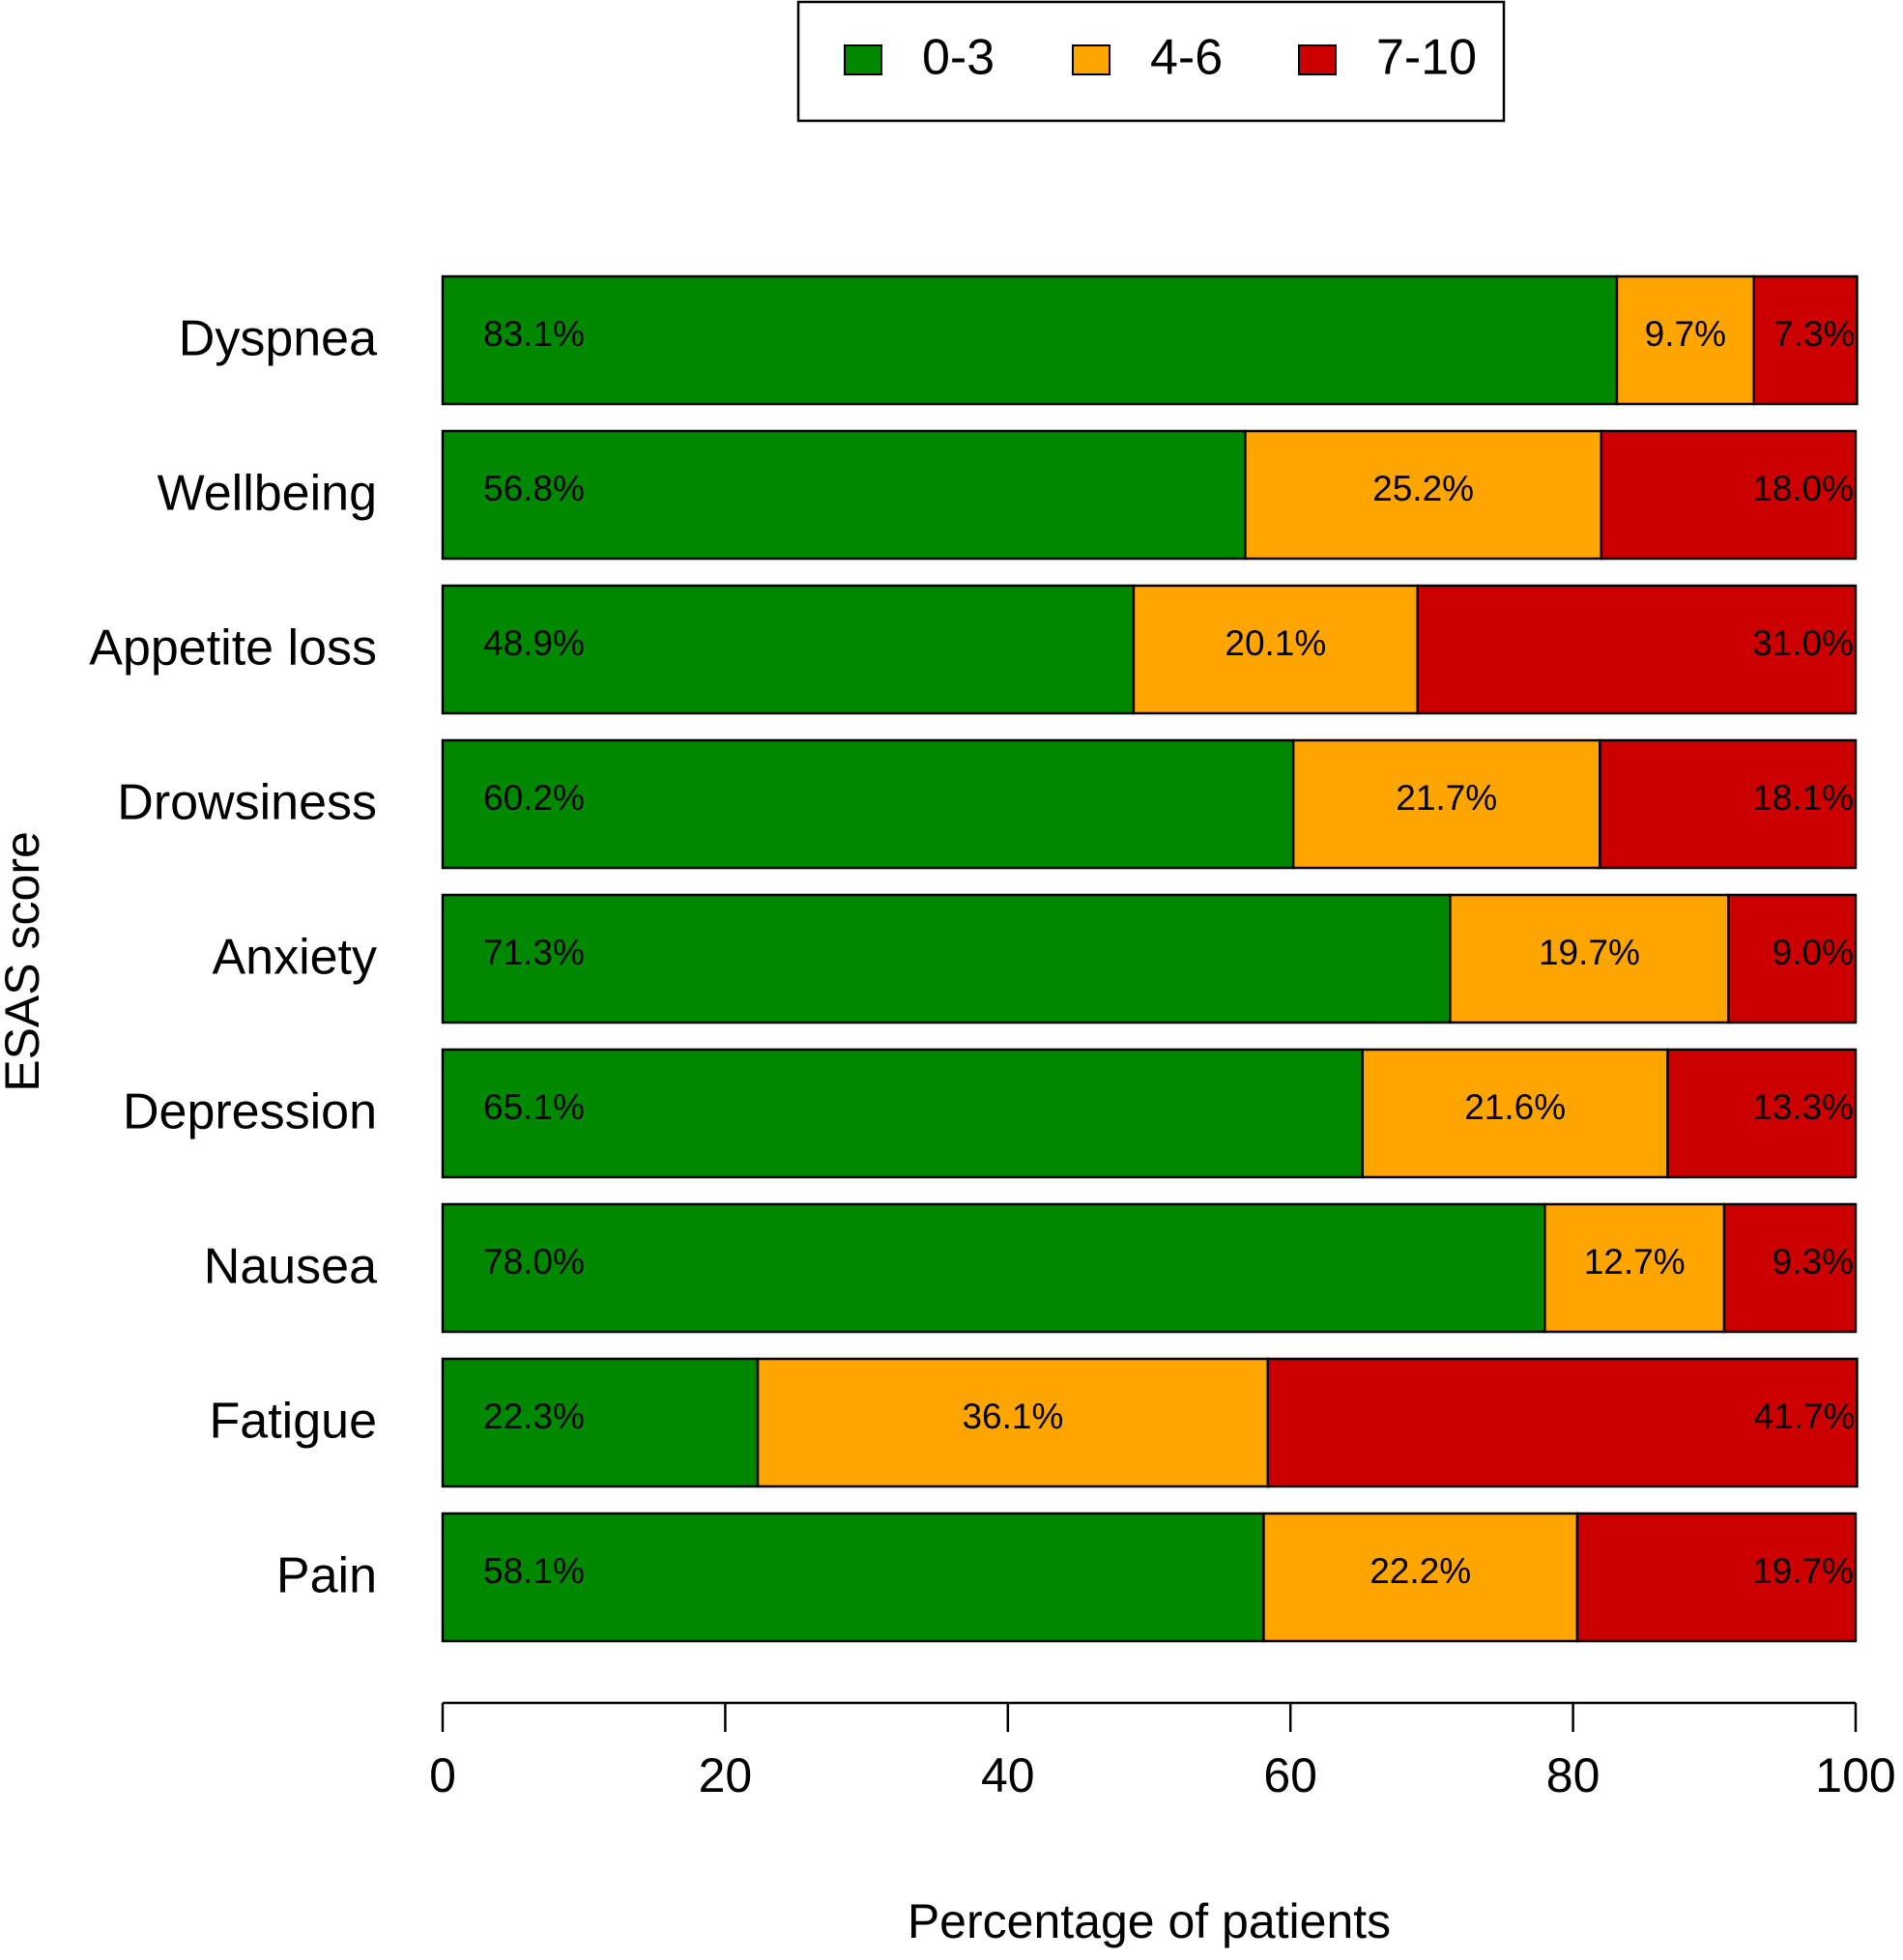 Image resolution: width=1903 pixels, height=1960 pixels. What do you see at coordinates (920, 58) in the screenshot?
I see `legend-item-0-3: 0-3` at bounding box center [920, 58].